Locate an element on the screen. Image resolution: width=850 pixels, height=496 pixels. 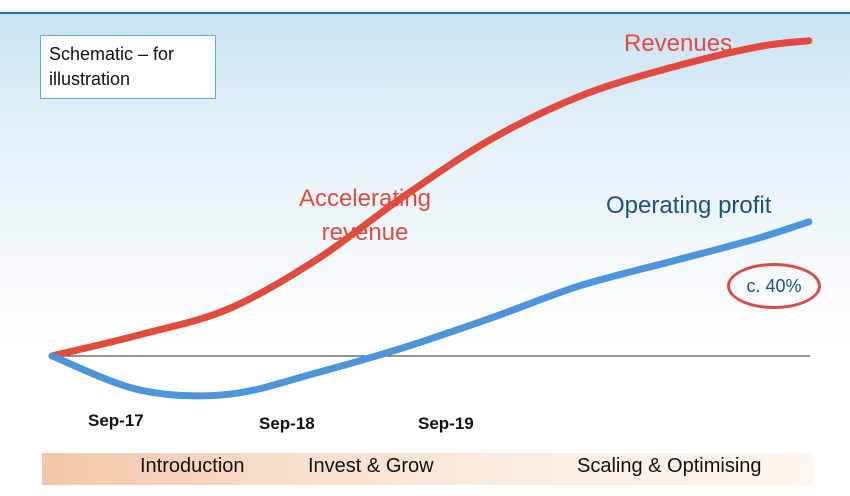
top-rule is located at coordinates (425, 13).